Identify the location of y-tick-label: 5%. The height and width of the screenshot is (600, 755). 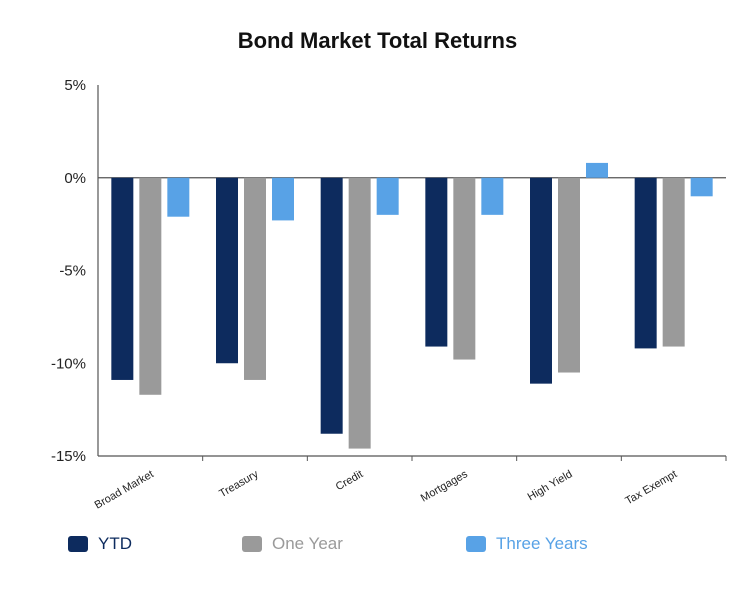
(75, 85).